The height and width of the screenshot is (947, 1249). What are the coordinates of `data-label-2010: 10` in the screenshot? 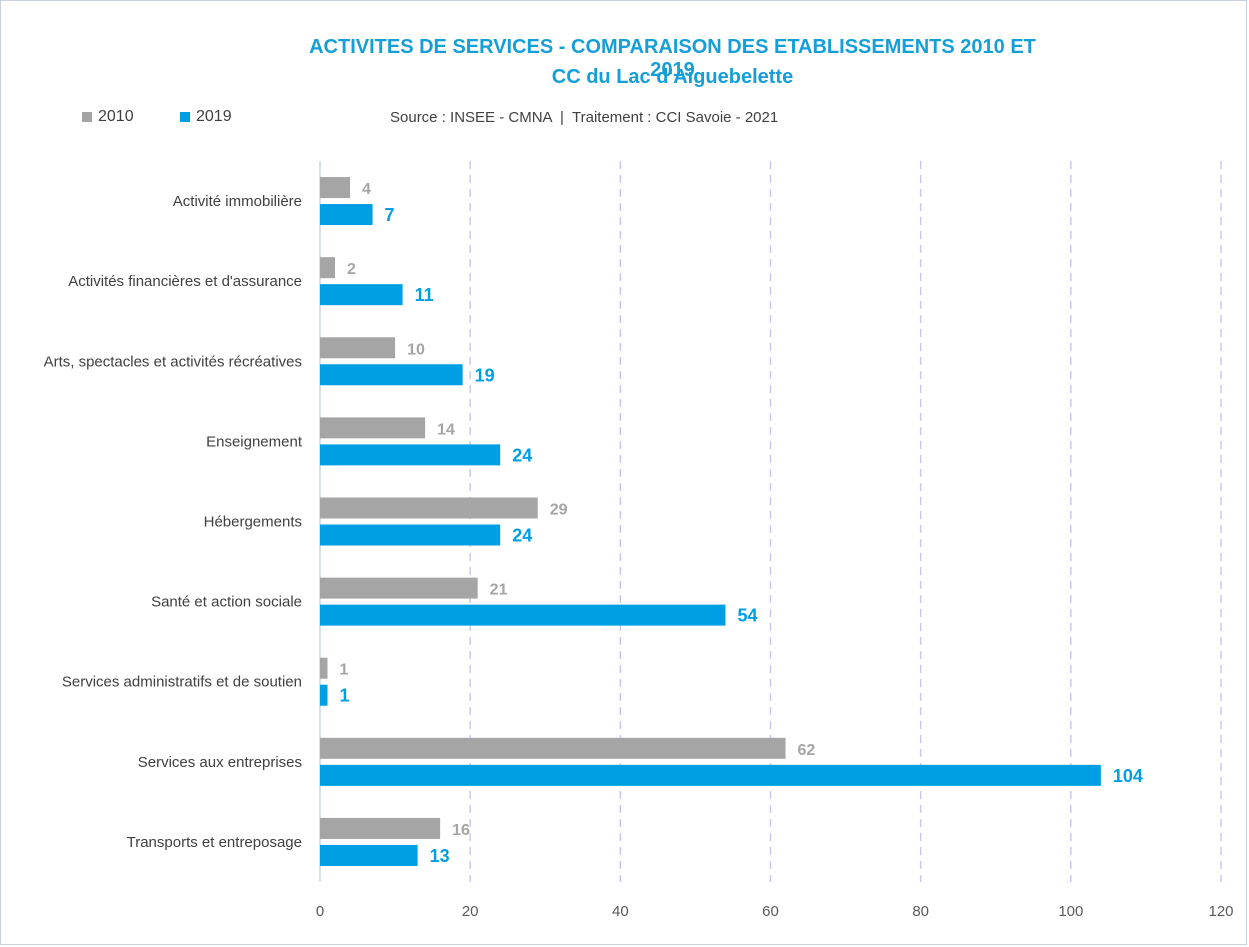 It's located at (416, 349).